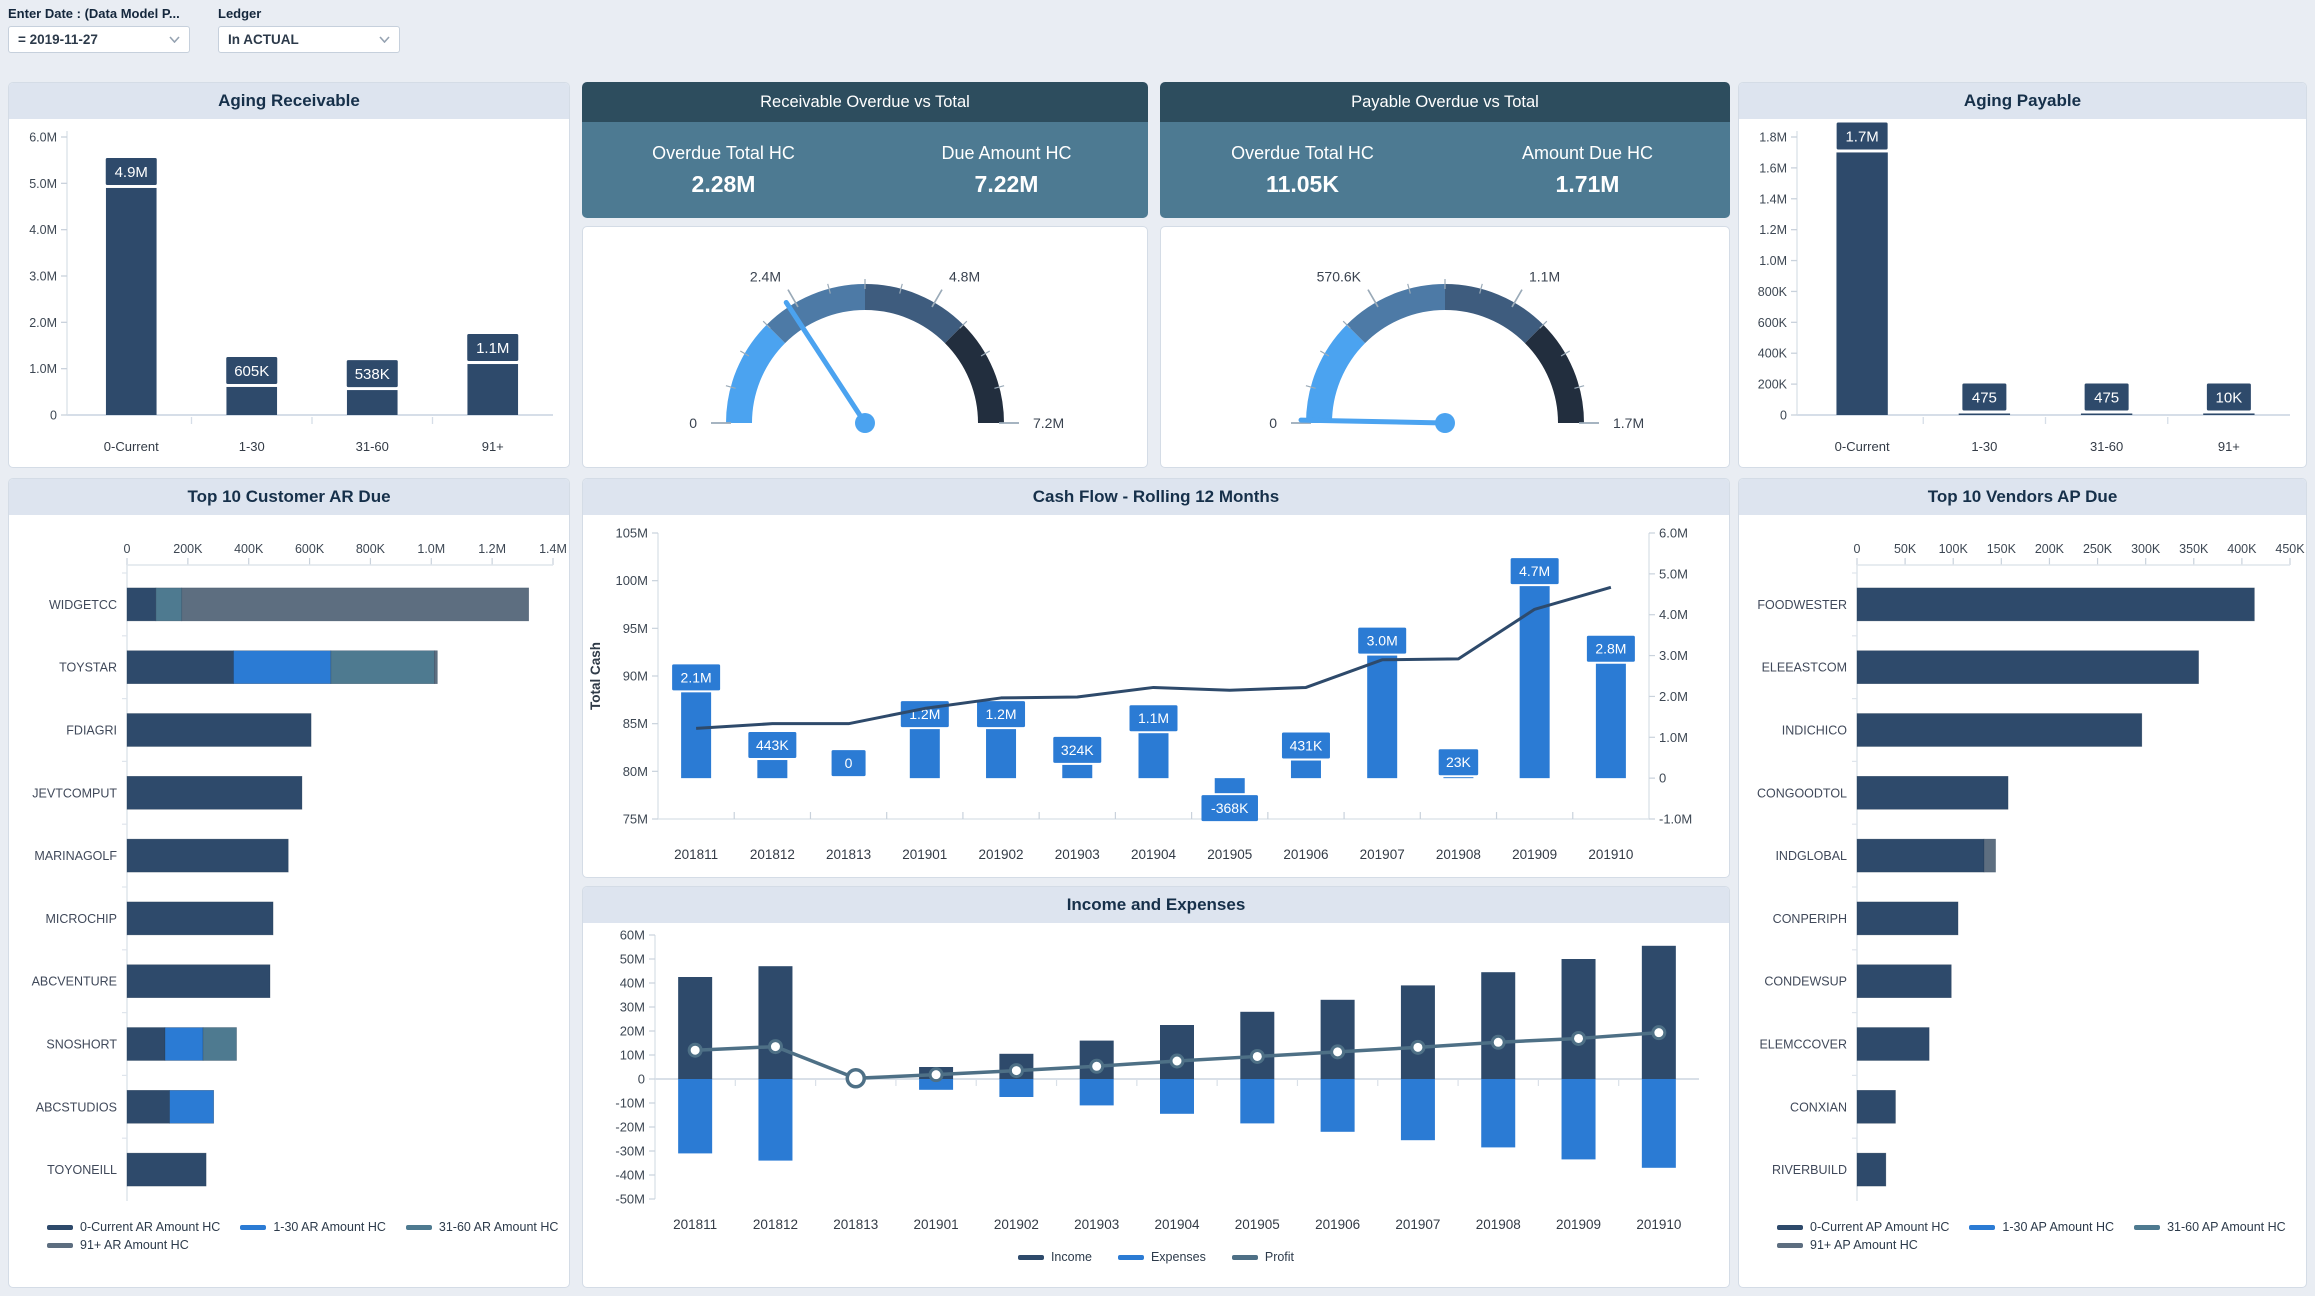 The image size is (2315, 1296). Describe the element at coordinates (1054, 1257) in the screenshot. I see `legend-item: Income` at that location.